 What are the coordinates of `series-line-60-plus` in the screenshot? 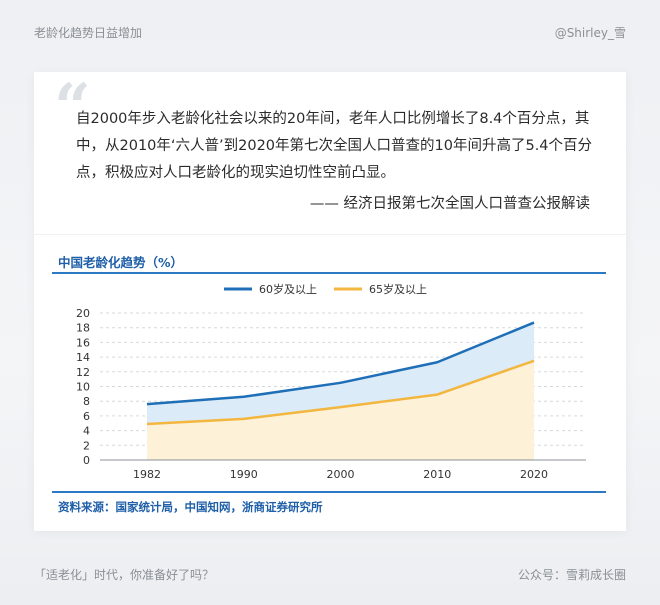 It's located at (340, 363).